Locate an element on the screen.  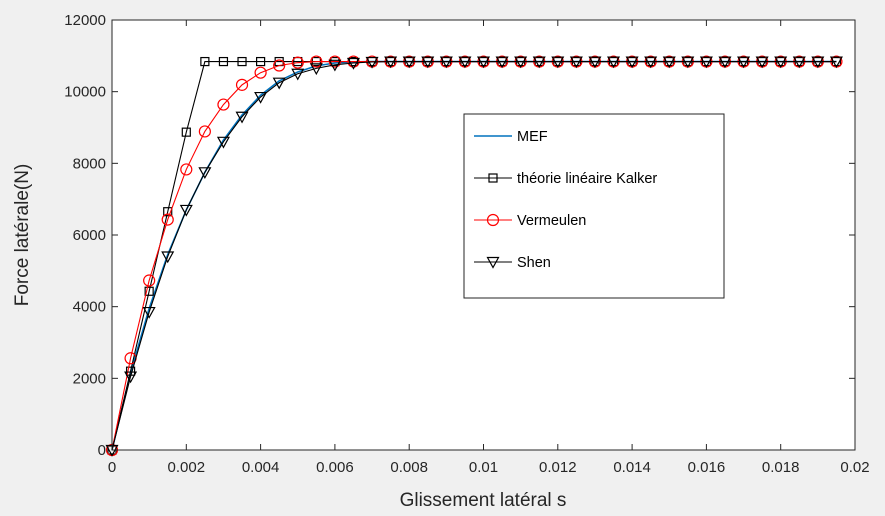
y-tick-label: 4000 is located at coordinates (89, 307).